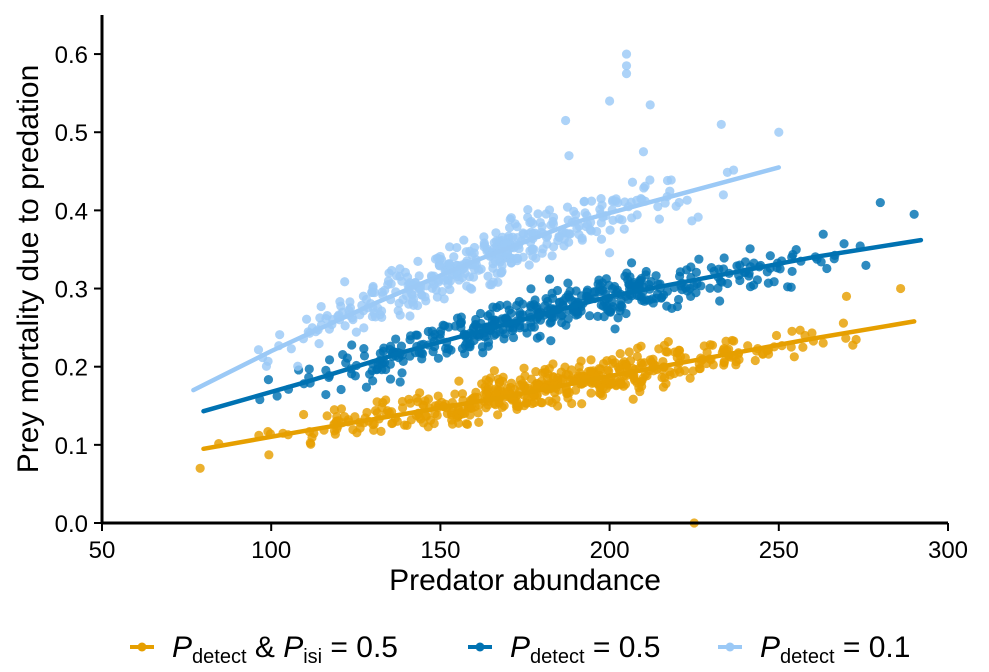 This screenshot has width=989, height=672. I want to click on legend-item-detect_isi: Pdetect & Pisi = 0.5, so click(264, 649).